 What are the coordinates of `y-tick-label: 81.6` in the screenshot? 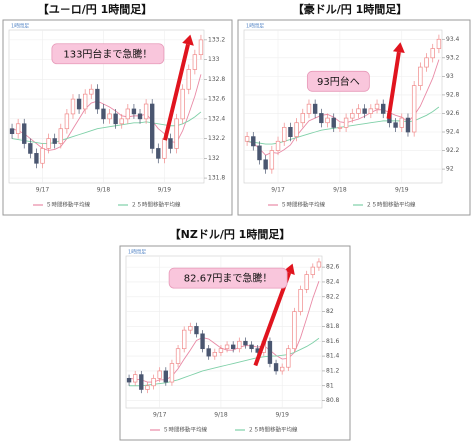 It's located at (333, 341).